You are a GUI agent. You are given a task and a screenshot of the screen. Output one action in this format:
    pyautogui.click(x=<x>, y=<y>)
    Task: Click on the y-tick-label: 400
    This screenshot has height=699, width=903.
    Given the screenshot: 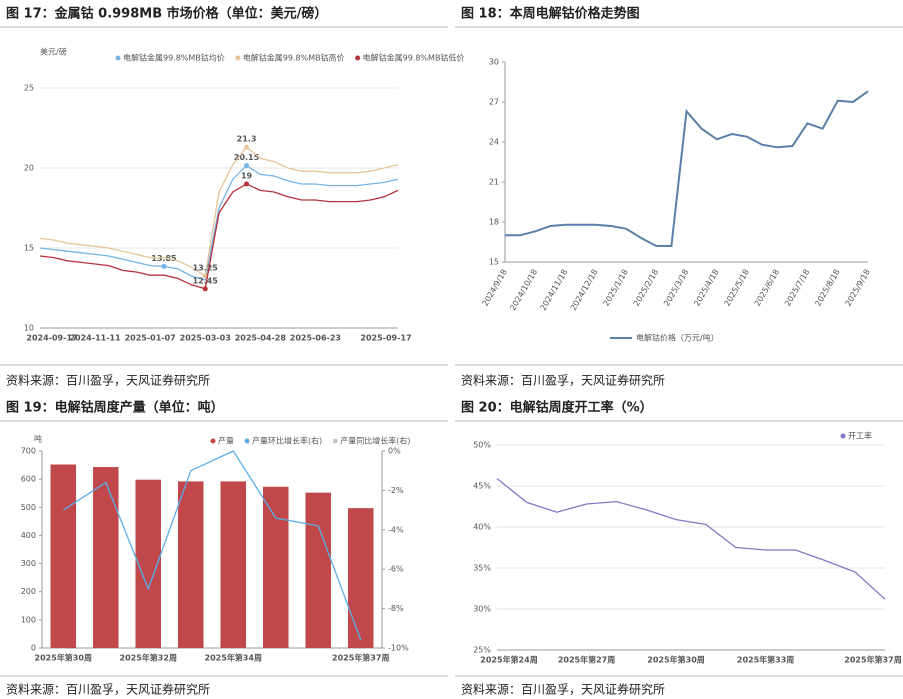 What is the action you would take?
    pyautogui.click(x=28, y=535)
    